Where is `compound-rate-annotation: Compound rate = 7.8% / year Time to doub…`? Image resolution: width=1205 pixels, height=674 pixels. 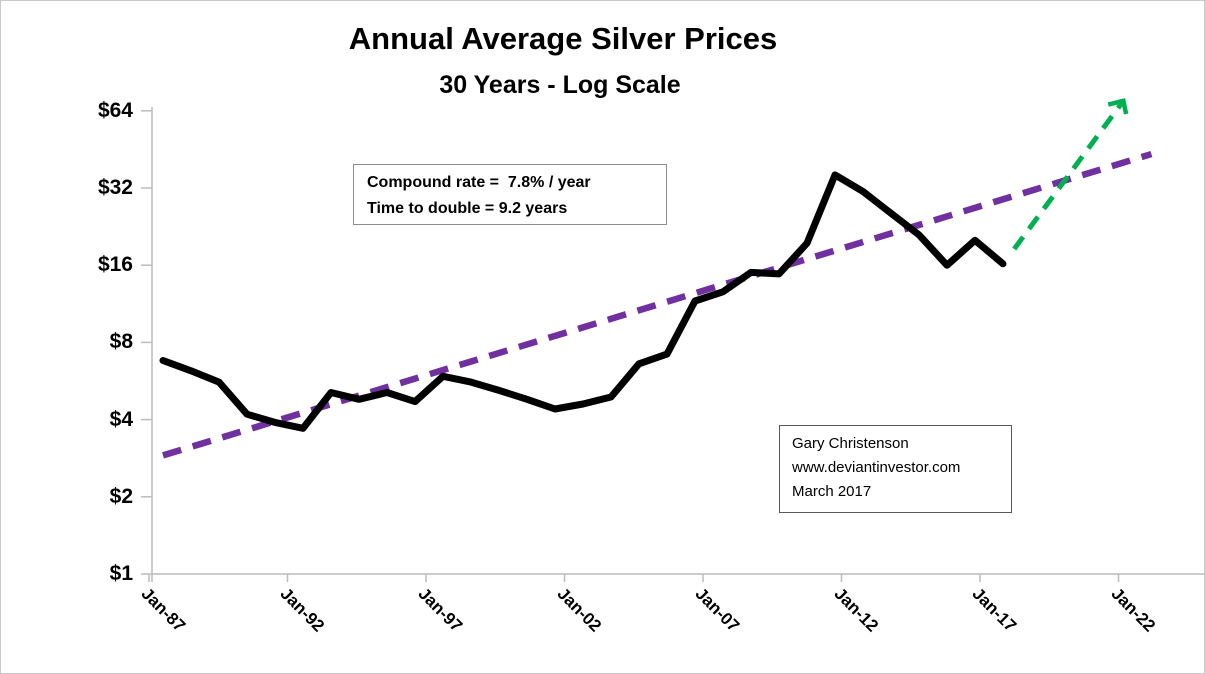
compound-rate-annotation: Compound rate = 7.8% / year Time to doub… is located at coordinates (510, 194).